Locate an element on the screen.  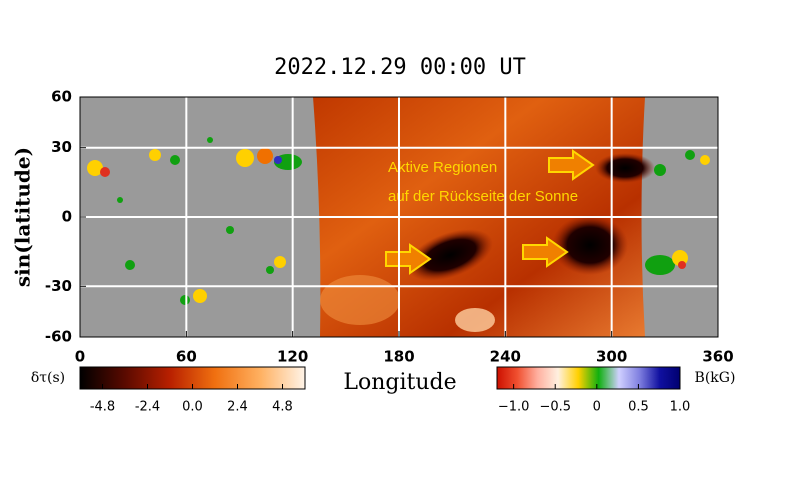
colorbar-tick-label: 1.0 is located at coordinates (680, 407).